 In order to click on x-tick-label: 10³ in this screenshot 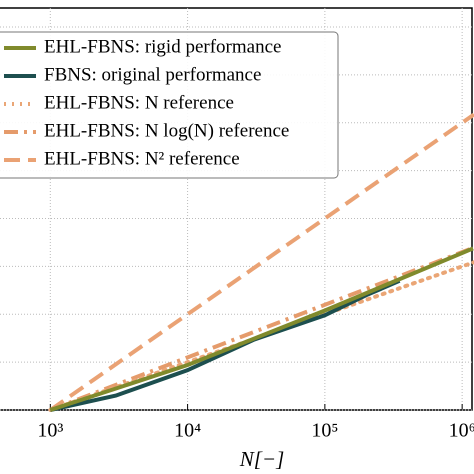, I will do `click(50, 431)`.